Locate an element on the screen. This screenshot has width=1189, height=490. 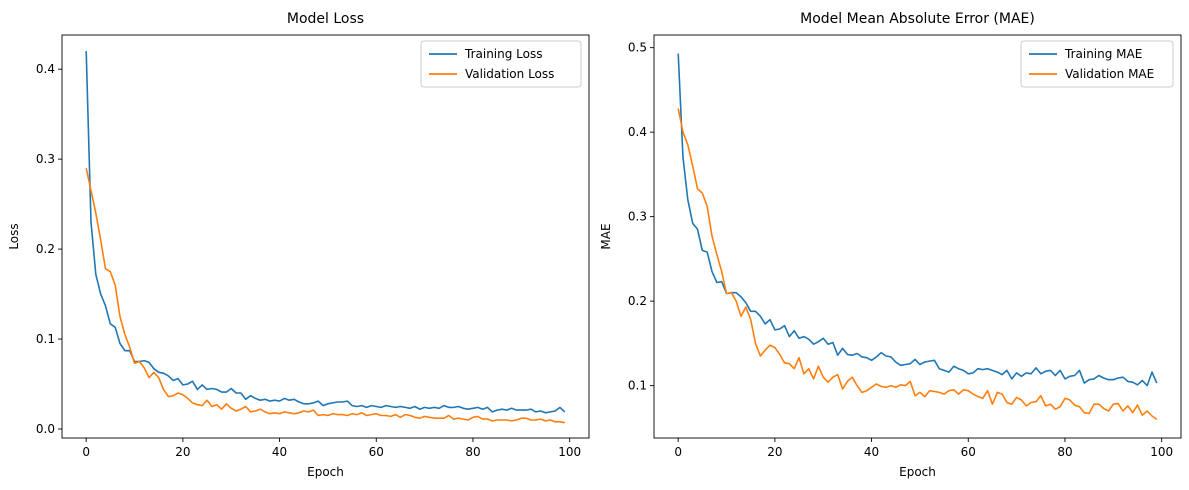
legend: Training MAE Validation MAE is located at coordinates (1097, 64).